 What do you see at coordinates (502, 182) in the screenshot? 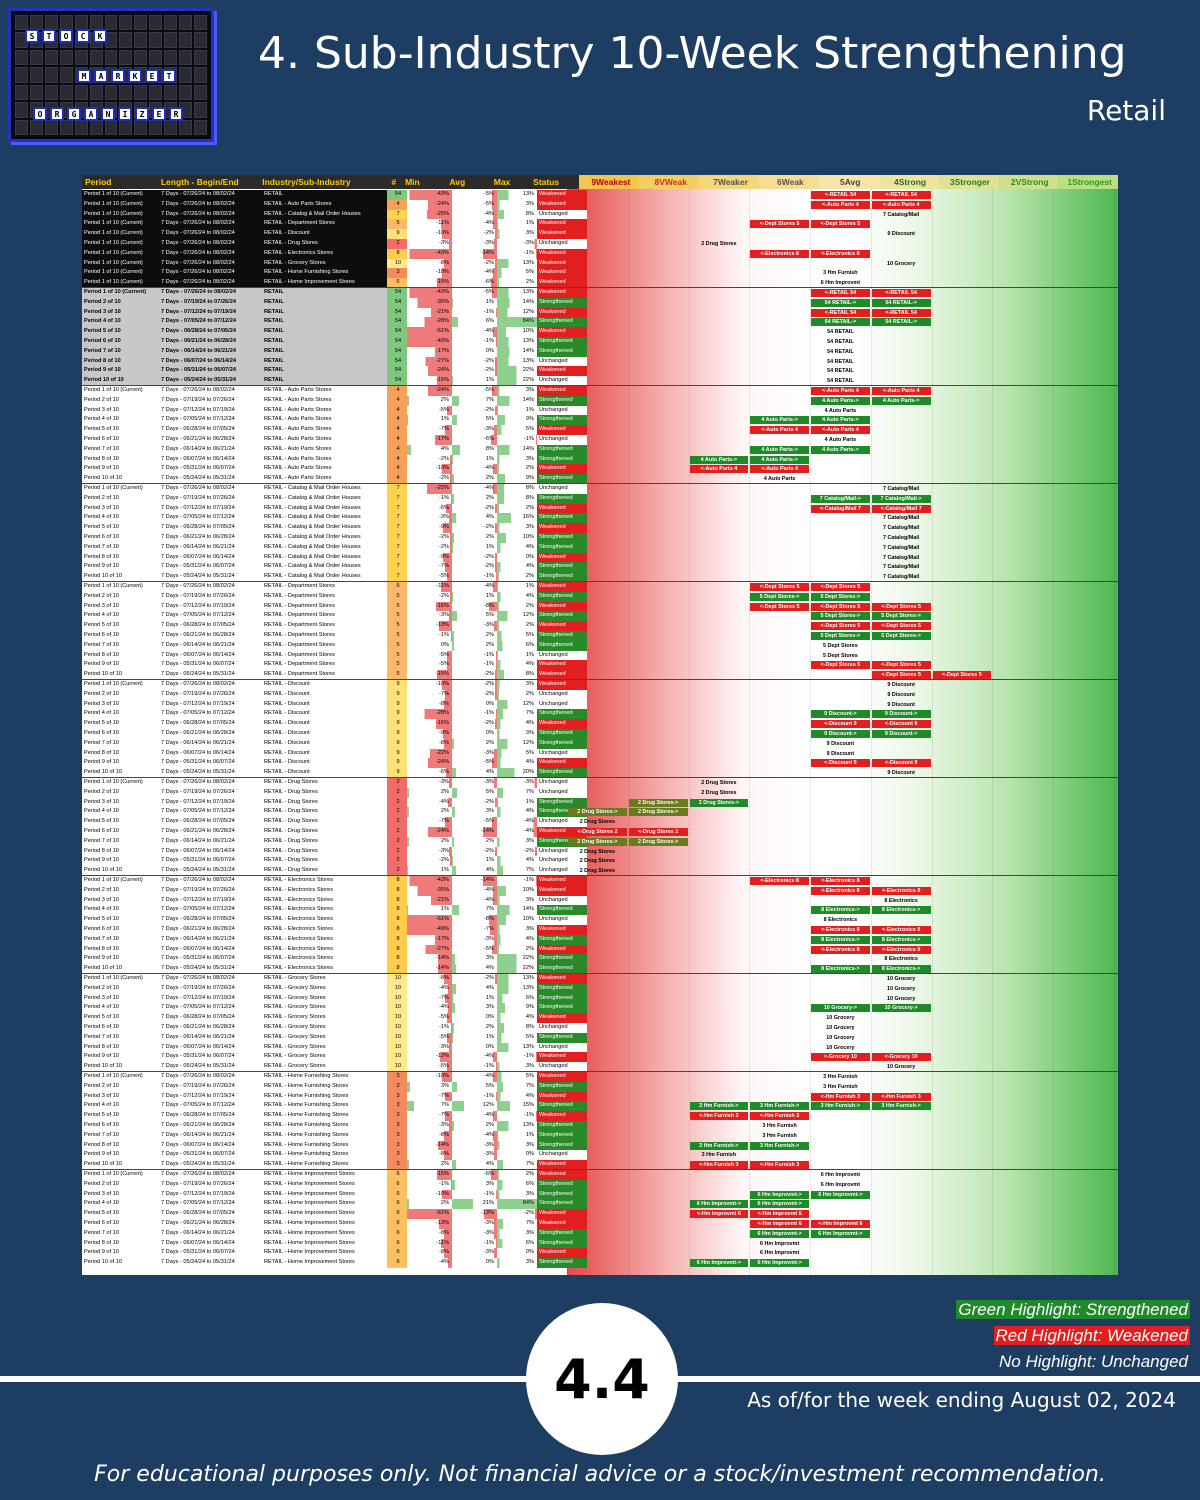
I see `column-header: Max` at bounding box center [502, 182].